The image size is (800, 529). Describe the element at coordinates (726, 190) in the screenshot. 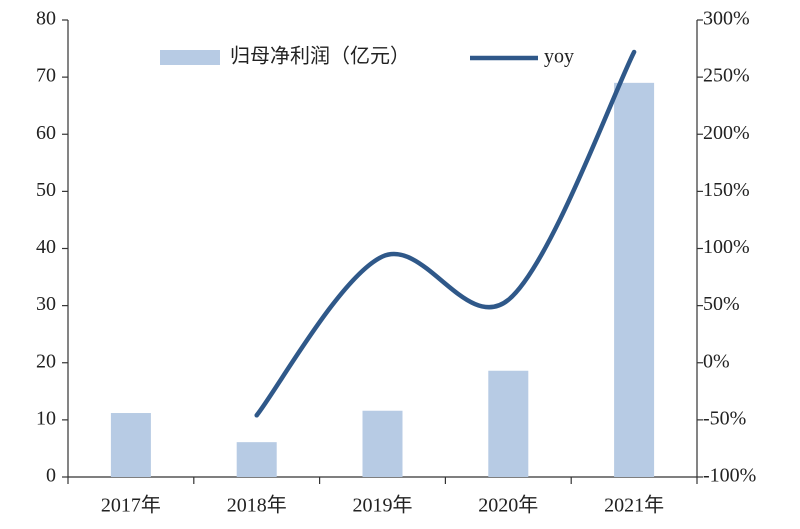

I see `y2-tick-label: 150%` at that location.